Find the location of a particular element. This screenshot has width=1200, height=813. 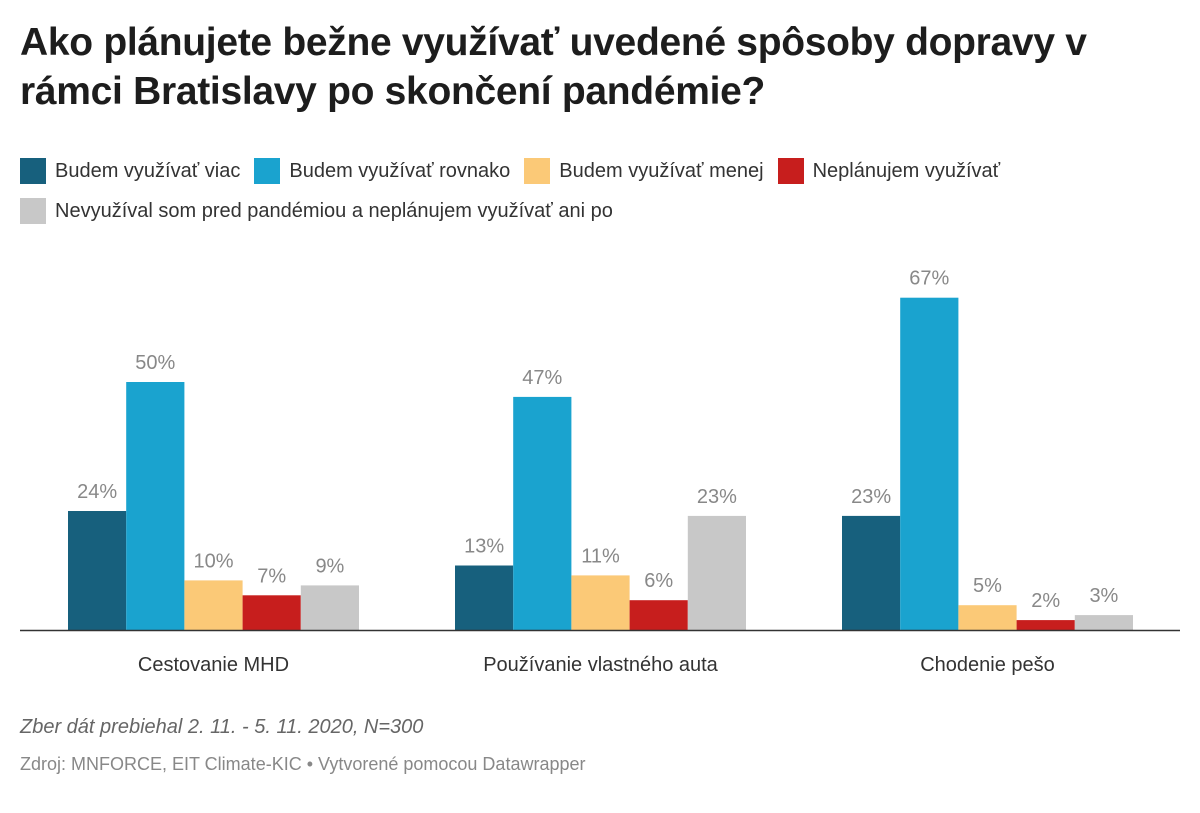

category-label: Cestovanie MHD is located at coordinates (213, 665).